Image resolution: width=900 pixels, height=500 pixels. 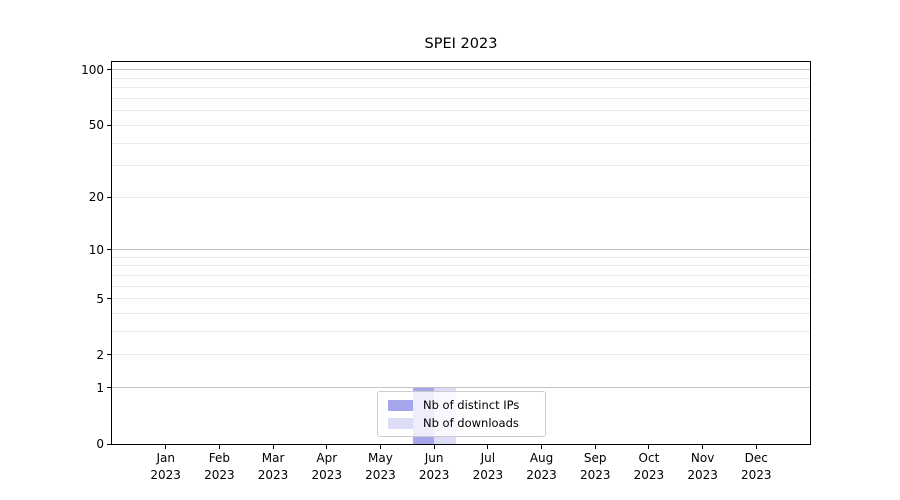 What do you see at coordinates (649, 458) in the screenshot?
I see `x-tick-month: Oct` at bounding box center [649, 458].